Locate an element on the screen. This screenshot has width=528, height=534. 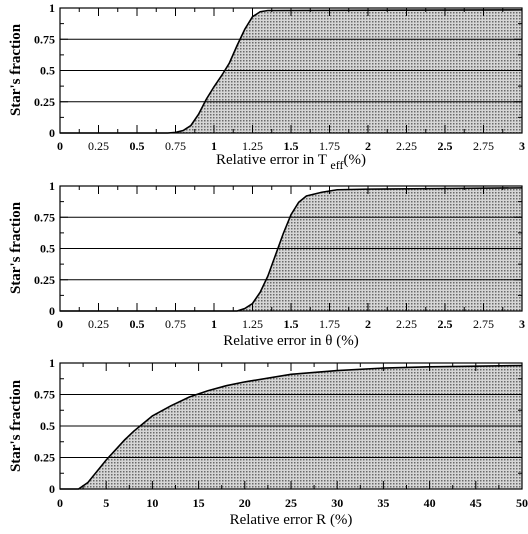
x-tick-label: 25 is located at coordinates (291, 503).